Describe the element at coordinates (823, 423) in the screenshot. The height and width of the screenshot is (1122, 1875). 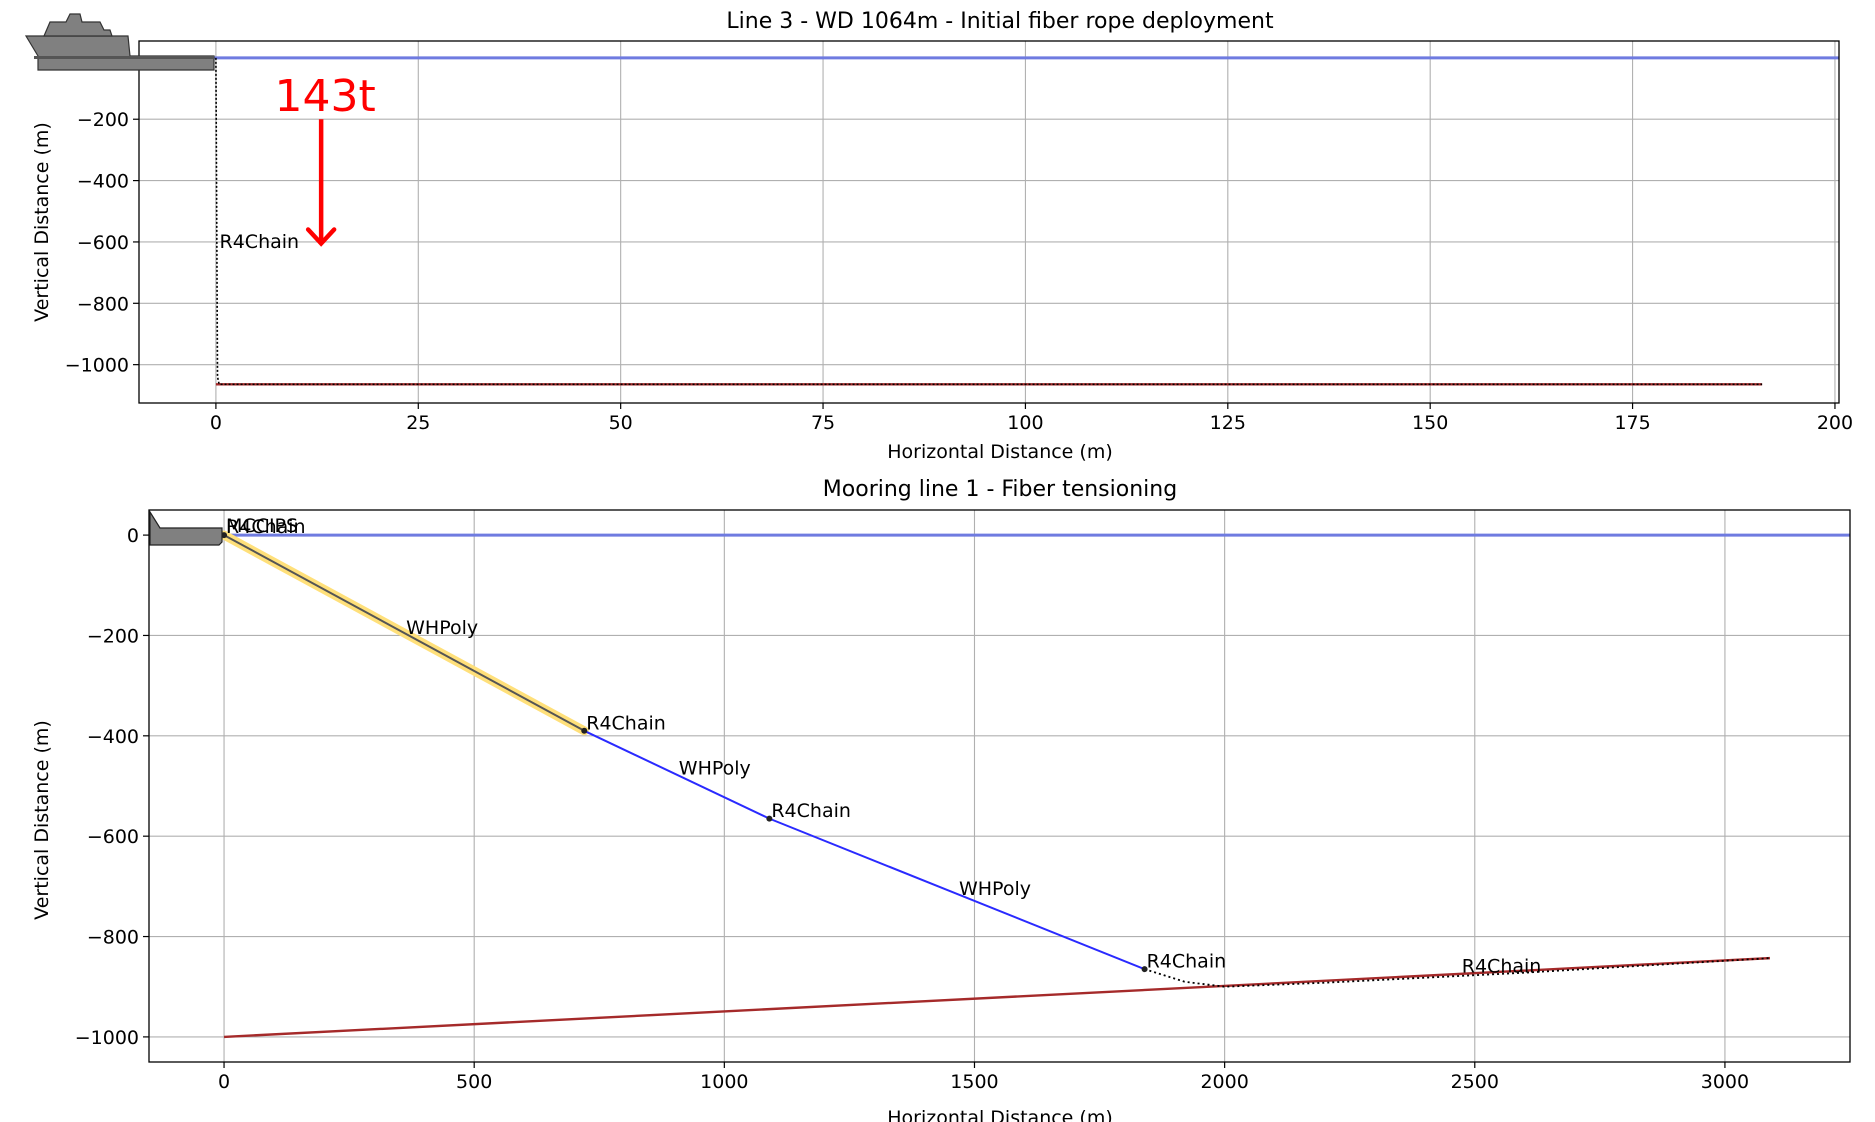
I see `x-tick-label: 75` at that location.